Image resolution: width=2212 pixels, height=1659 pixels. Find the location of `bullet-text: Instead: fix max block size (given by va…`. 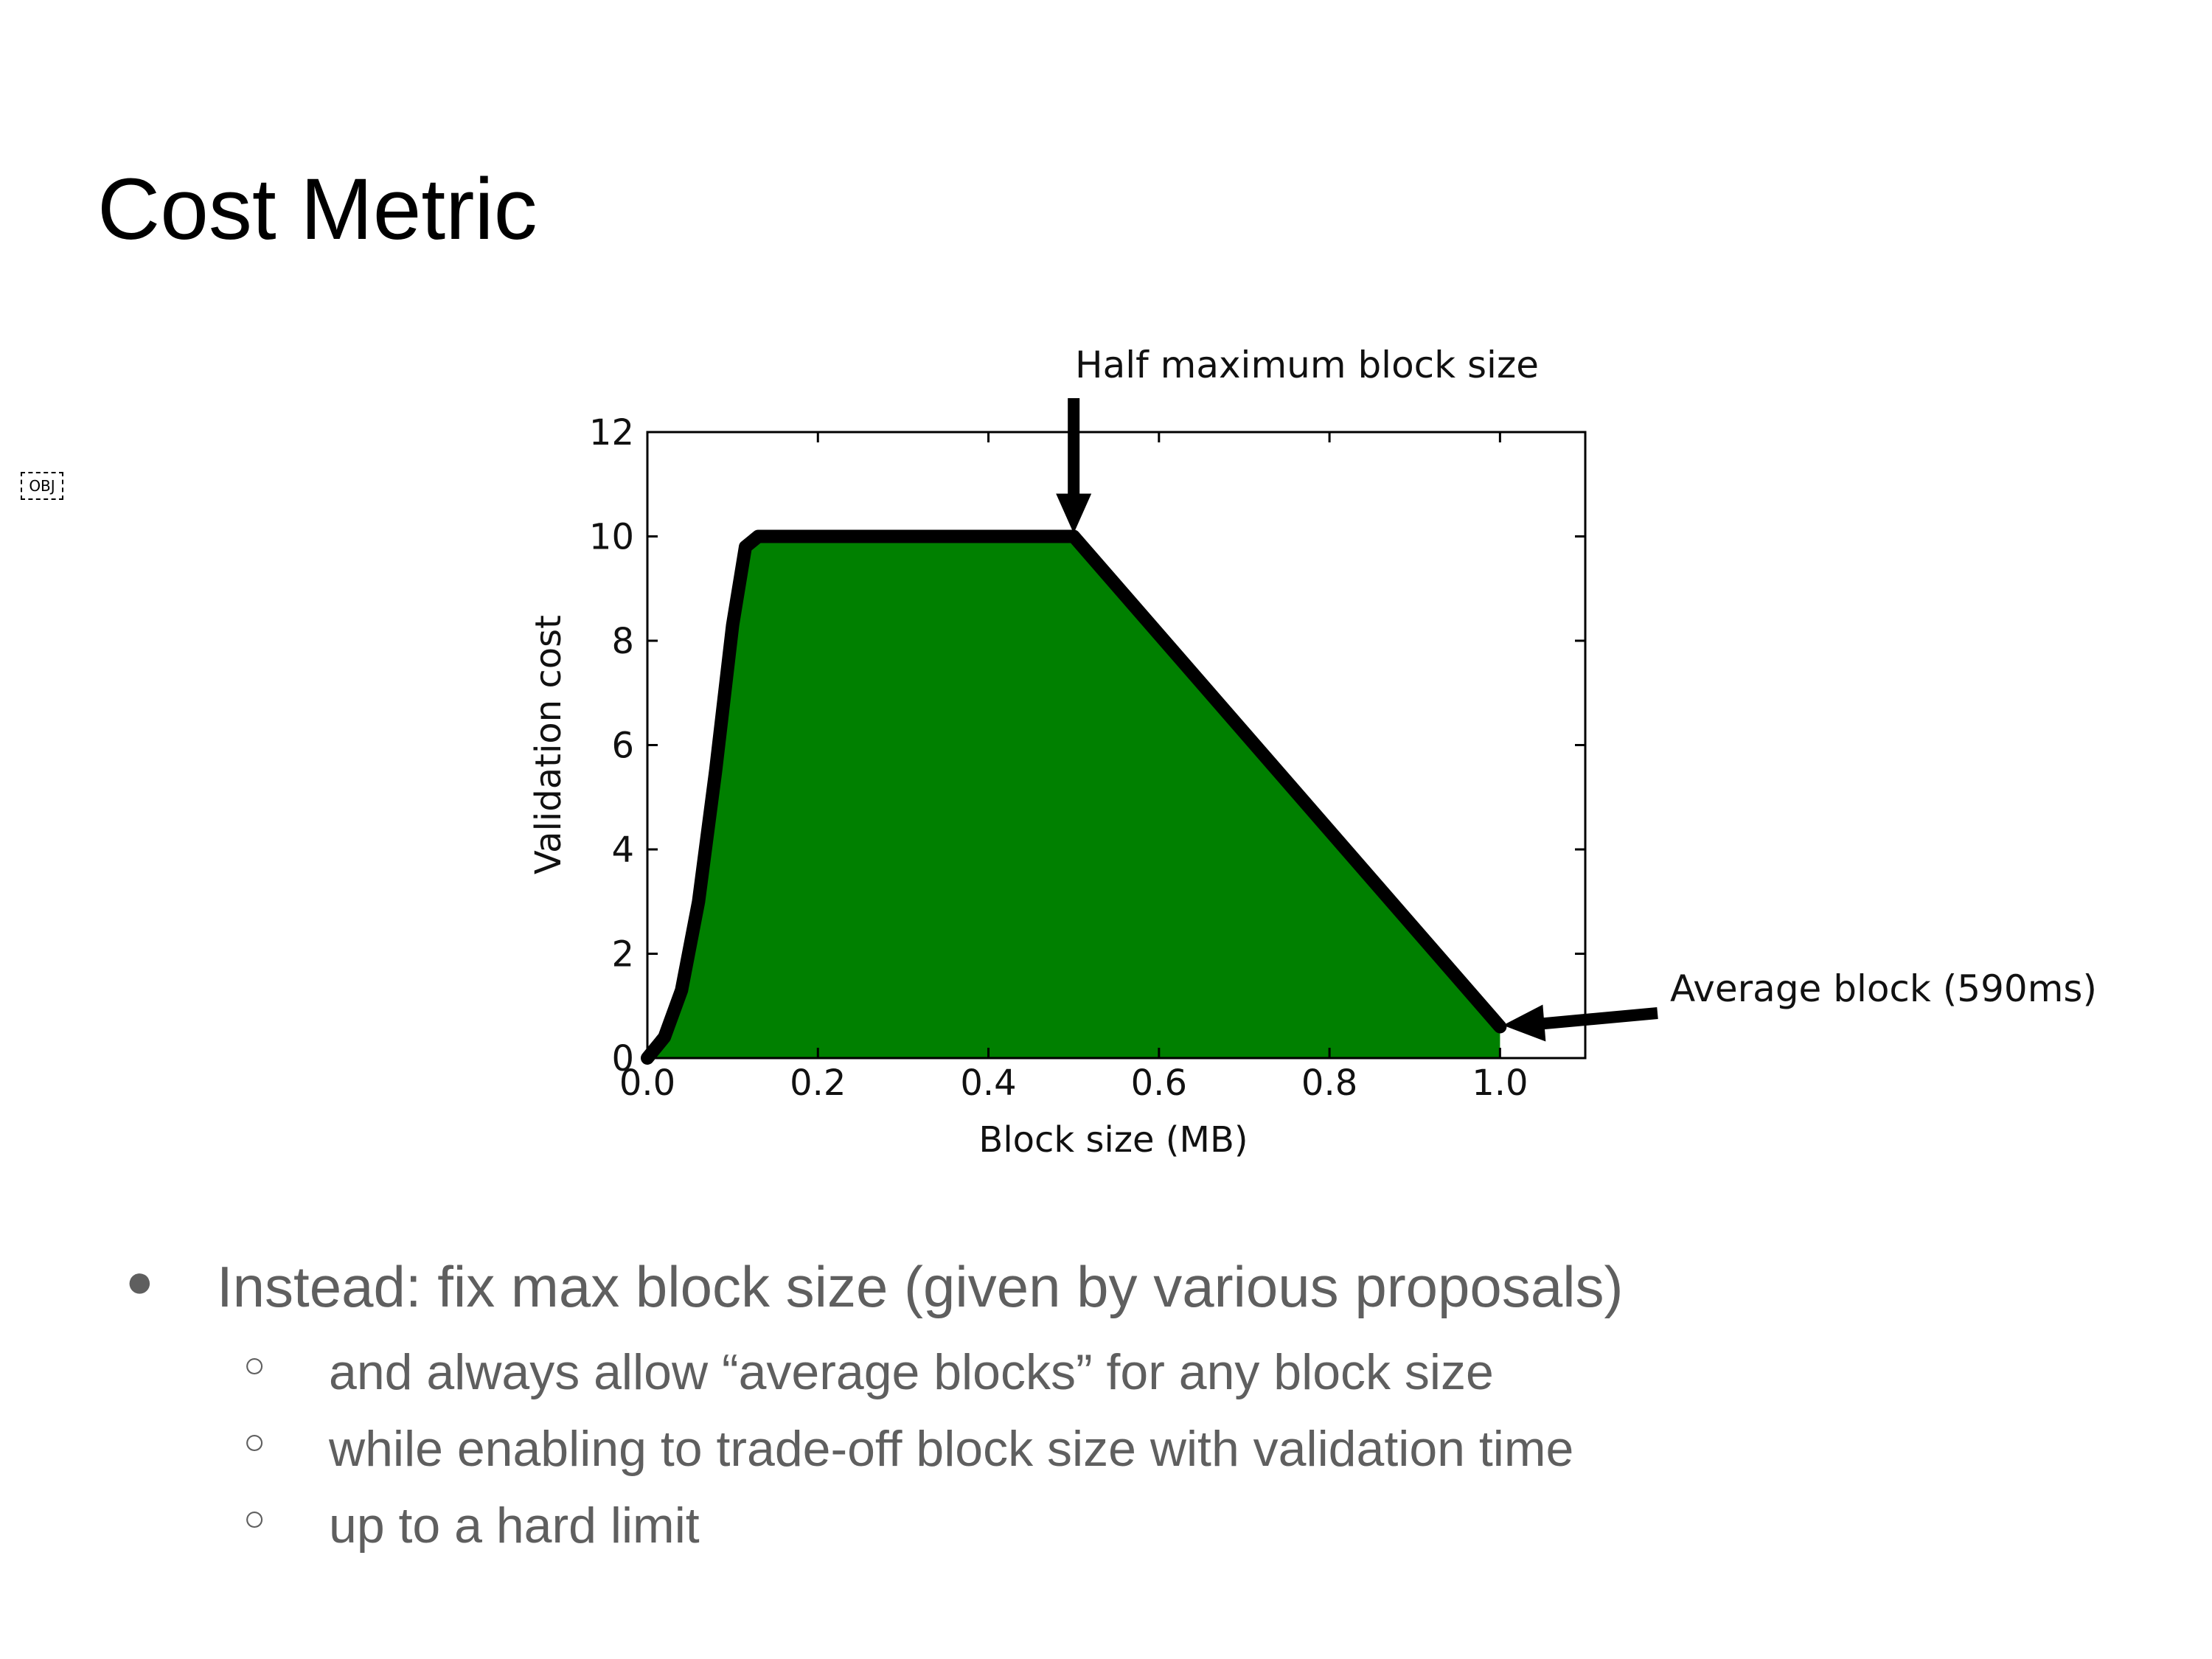

bullet-text: Instead: fix max block size (given by va… is located at coordinates (920, 1286).